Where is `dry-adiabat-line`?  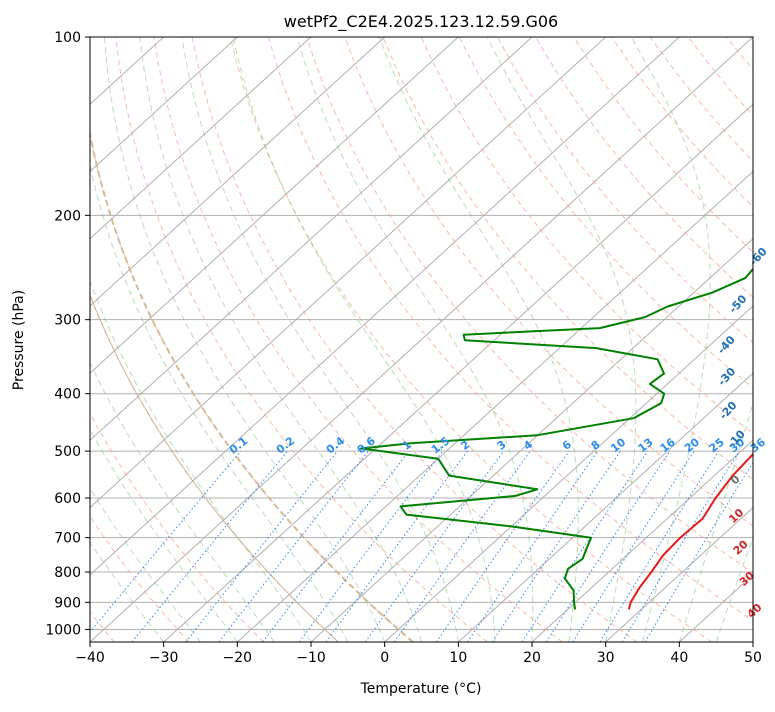
dry-adiabat-line is located at coordinates (770, 339).